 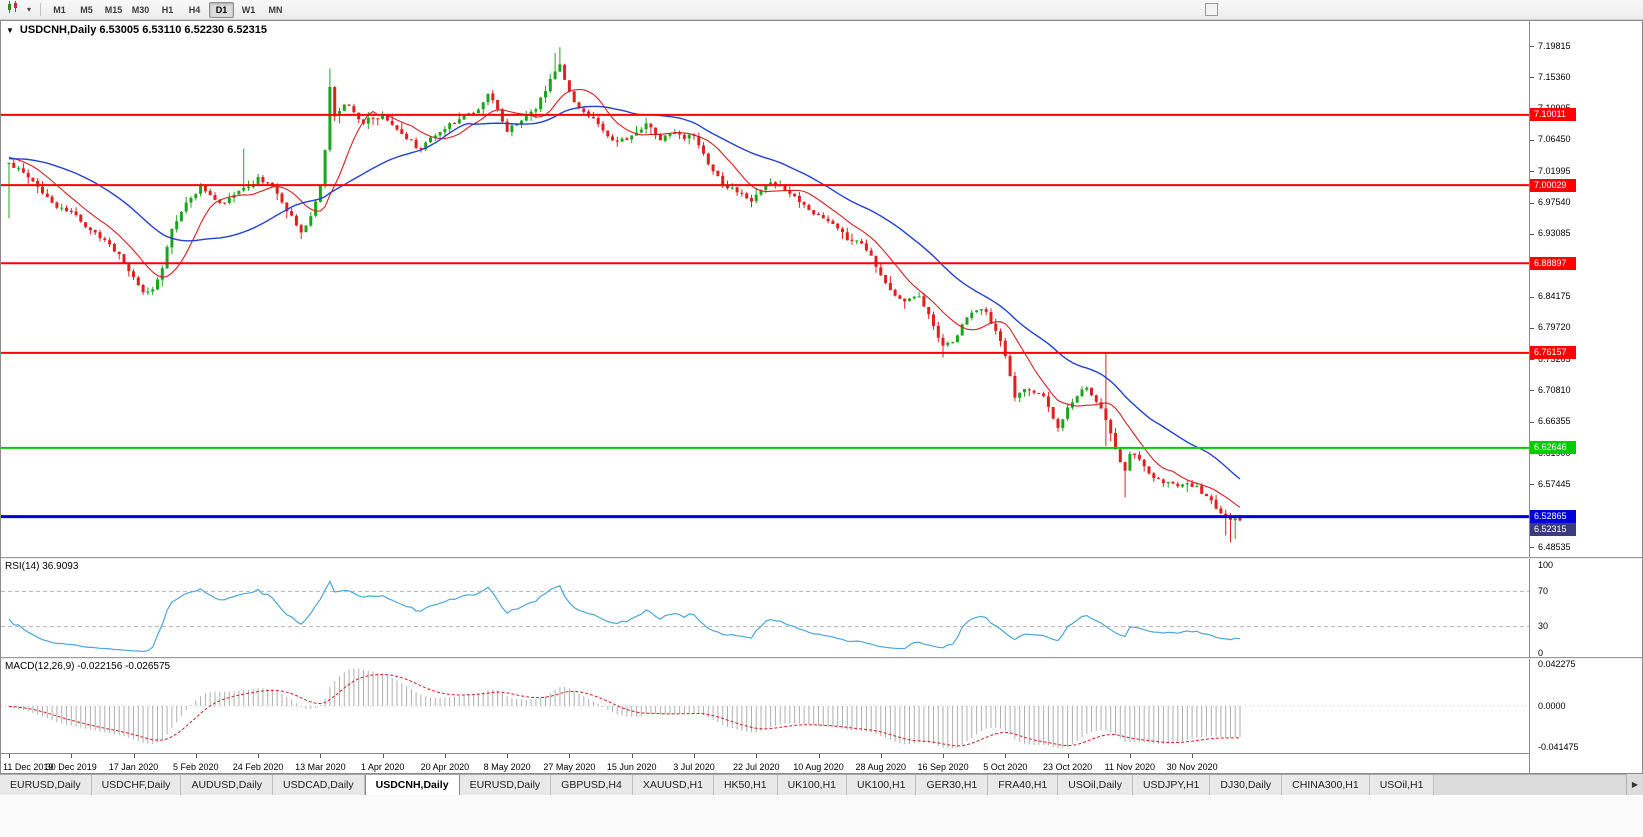 What do you see at coordinates (1095, 785) in the screenshot?
I see `chart-tab-usoil-daily: USOil,Daily` at bounding box center [1095, 785].